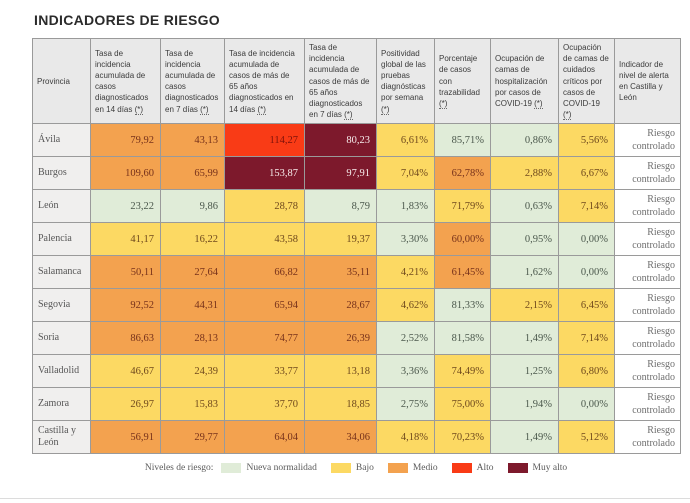  I want to click on value-cell: 1,83%, so click(405, 206).